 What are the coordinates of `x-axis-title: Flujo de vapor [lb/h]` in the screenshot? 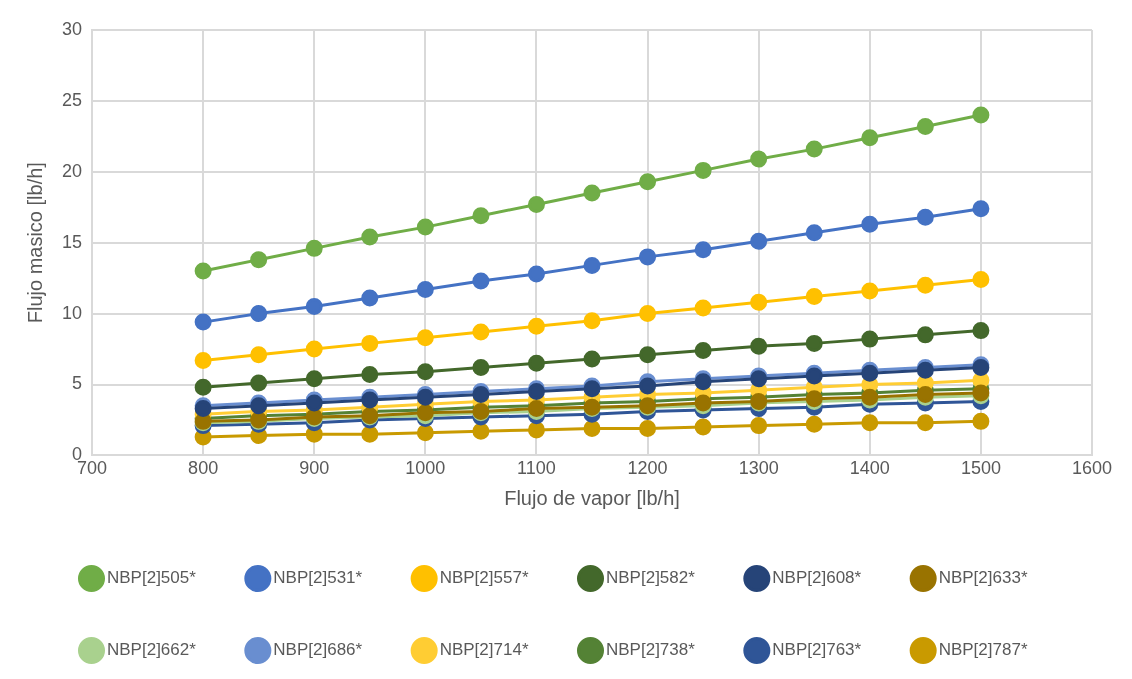 It's located at (592, 497).